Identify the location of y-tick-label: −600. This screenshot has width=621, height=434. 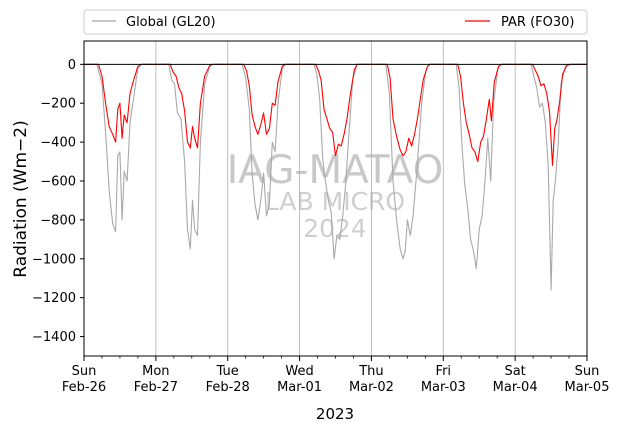
(58, 182).